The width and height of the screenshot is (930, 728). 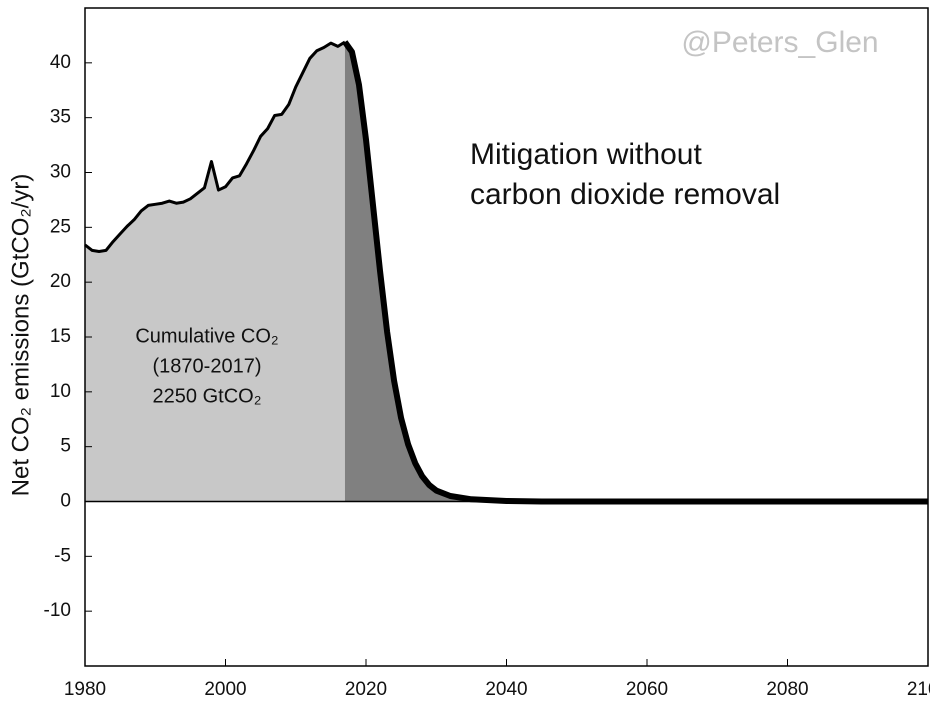 I want to click on x-tick-label: 2100, so click(x=918, y=689).